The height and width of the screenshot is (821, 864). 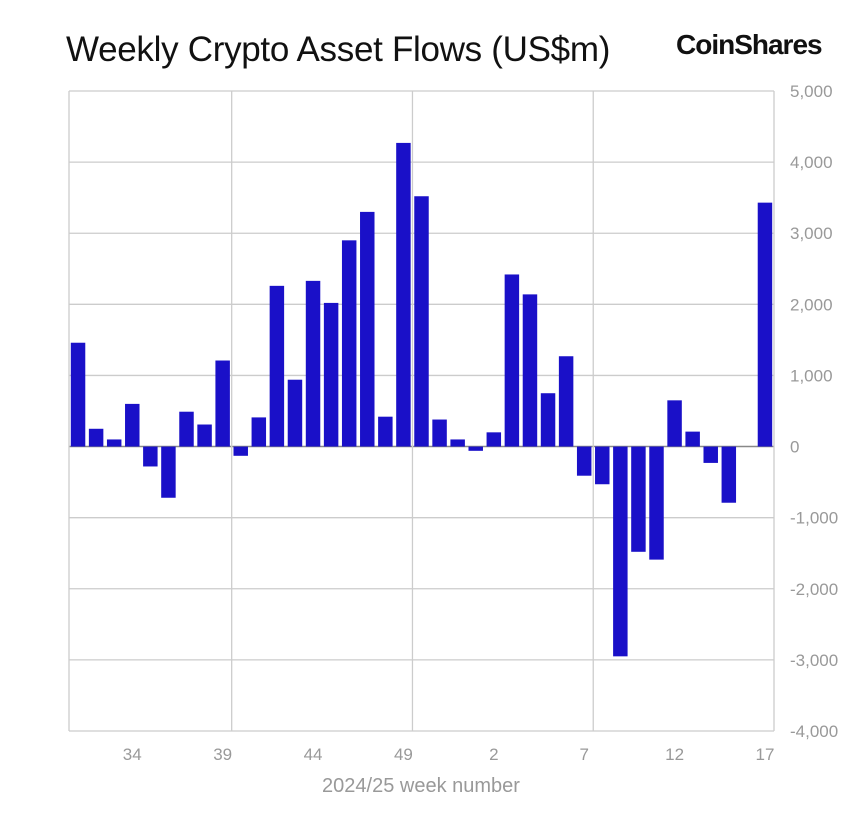 I want to click on y-tick-label: 1,000, so click(x=811, y=375).